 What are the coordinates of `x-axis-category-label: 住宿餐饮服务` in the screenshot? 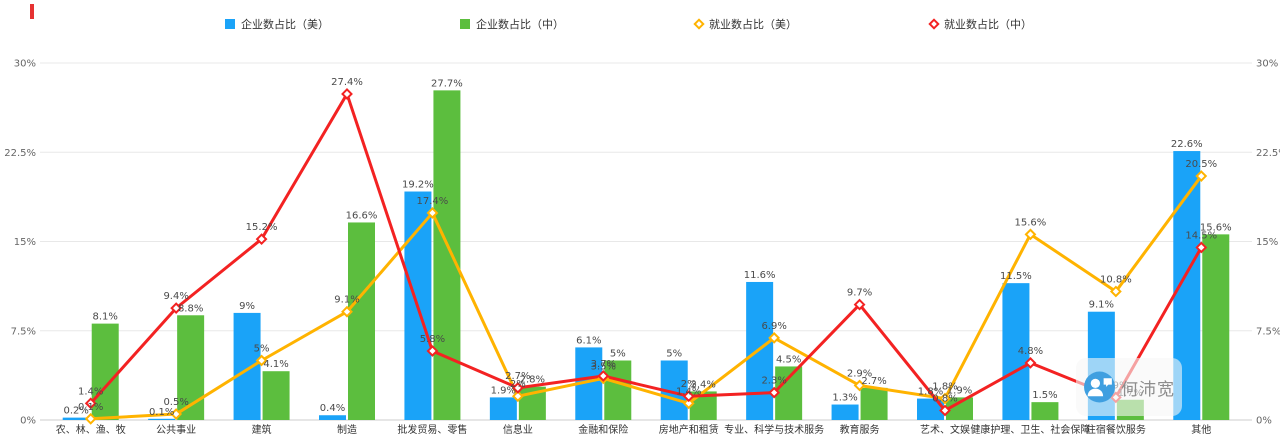 It's located at (1116, 429).